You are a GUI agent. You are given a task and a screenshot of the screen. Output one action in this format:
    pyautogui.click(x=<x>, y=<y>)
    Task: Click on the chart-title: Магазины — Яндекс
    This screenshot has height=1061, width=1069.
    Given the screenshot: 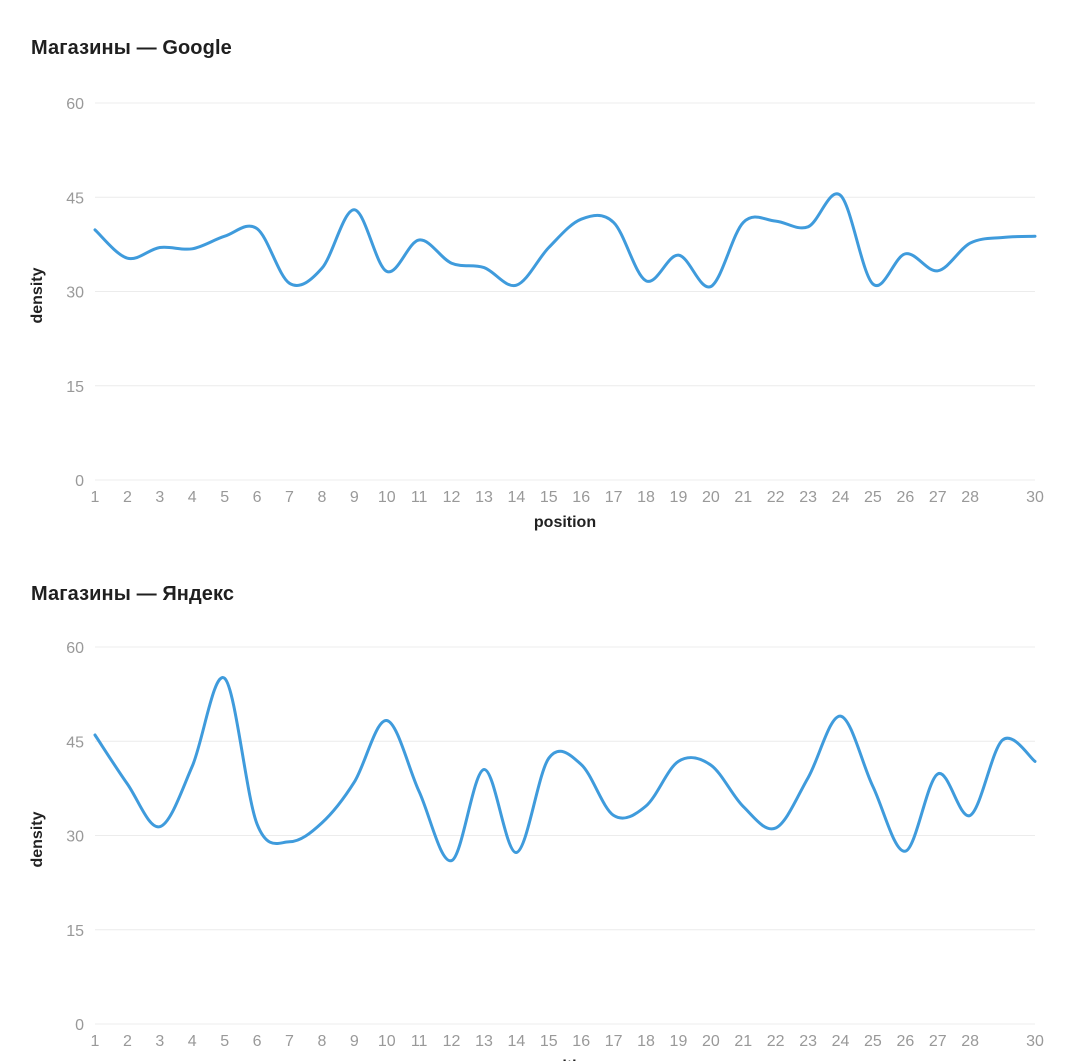 What is the action you would take?
    pyautogui.click(x=133, y=594)
    